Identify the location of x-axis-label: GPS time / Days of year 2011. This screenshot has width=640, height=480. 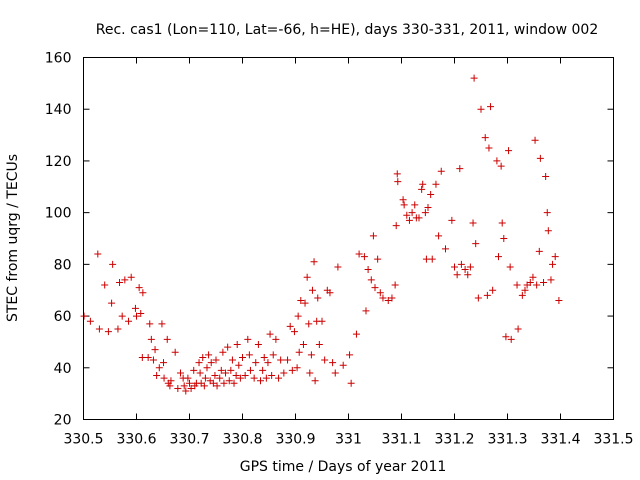
(343, 467).